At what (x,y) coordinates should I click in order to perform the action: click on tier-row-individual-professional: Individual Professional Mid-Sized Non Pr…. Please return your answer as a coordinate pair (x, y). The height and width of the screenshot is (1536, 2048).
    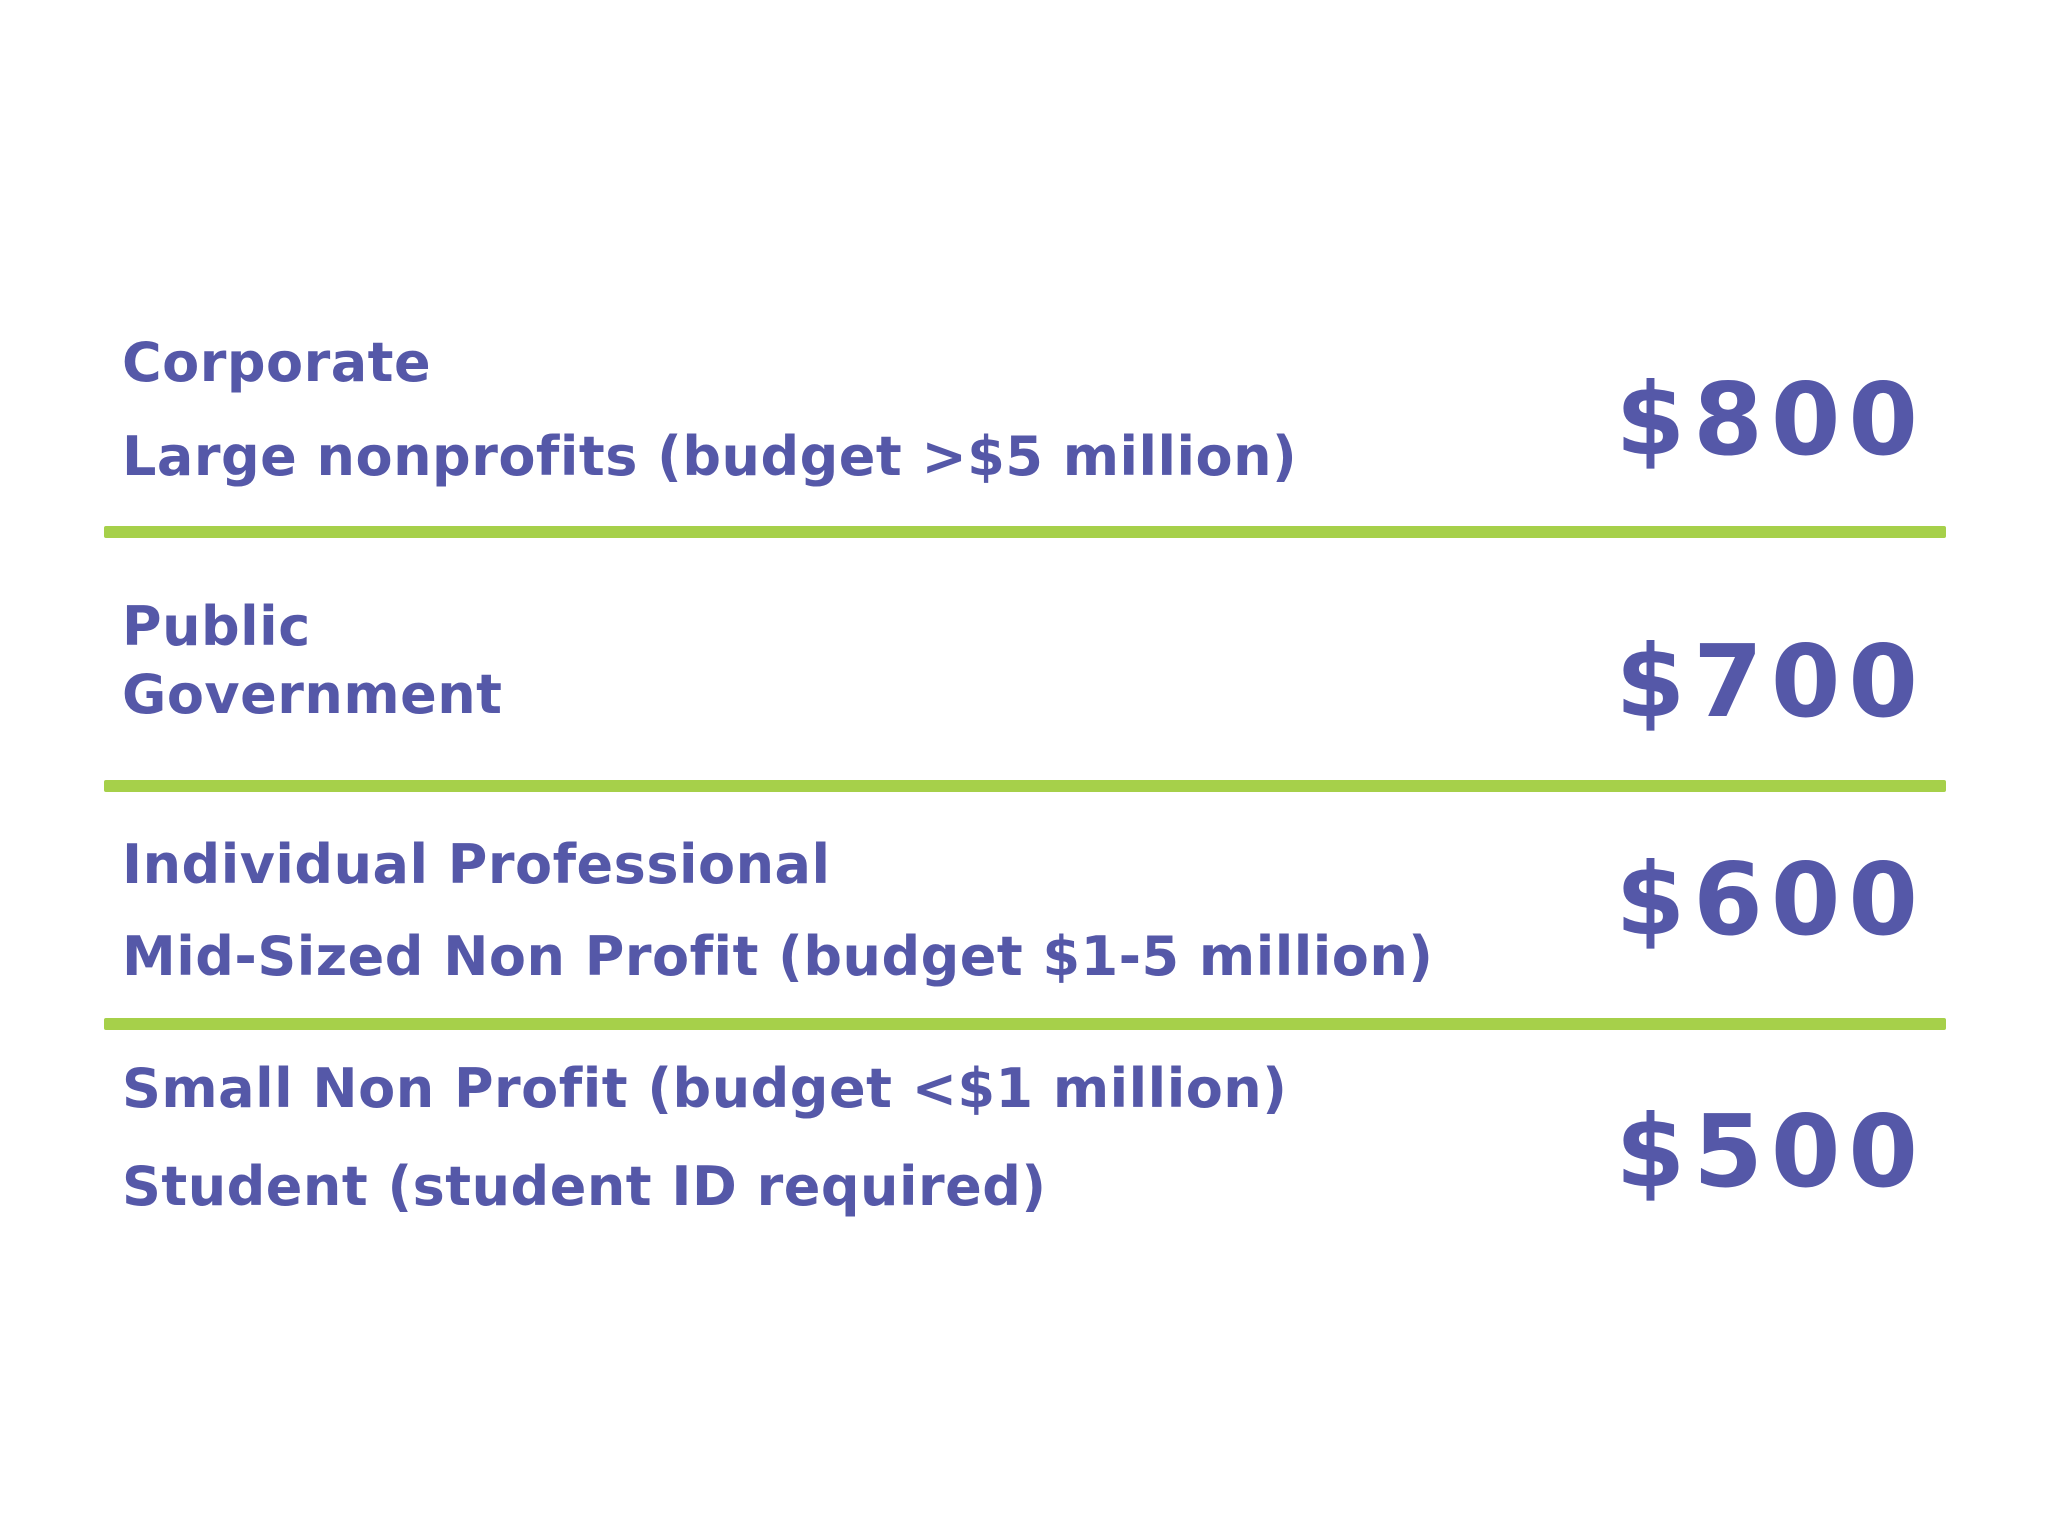
    Looking at the image, I should click on (1025, 920).